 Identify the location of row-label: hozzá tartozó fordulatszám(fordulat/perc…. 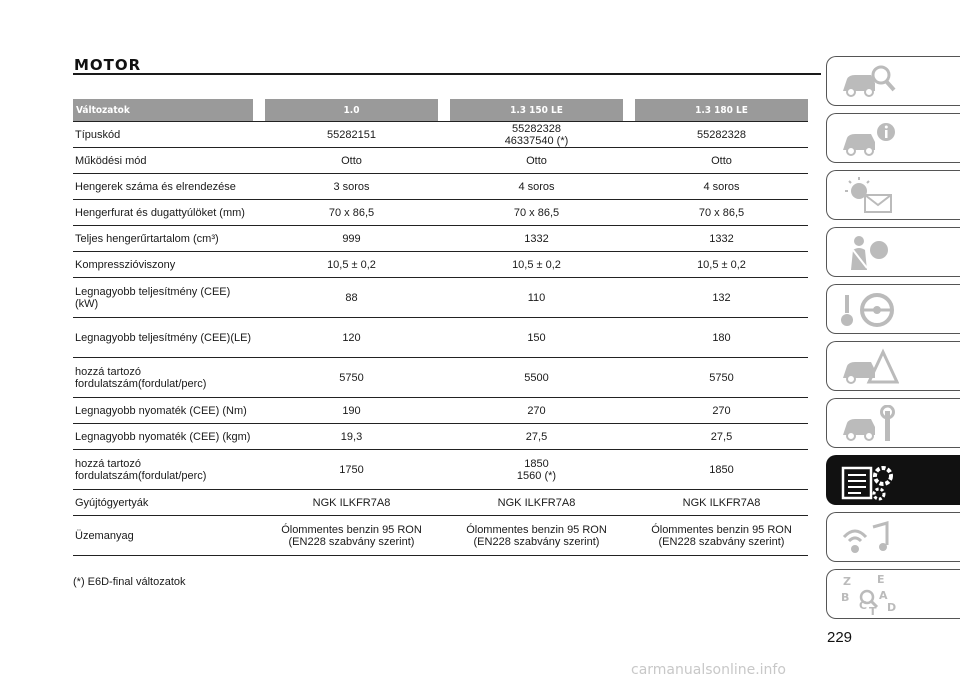
(163, 470).